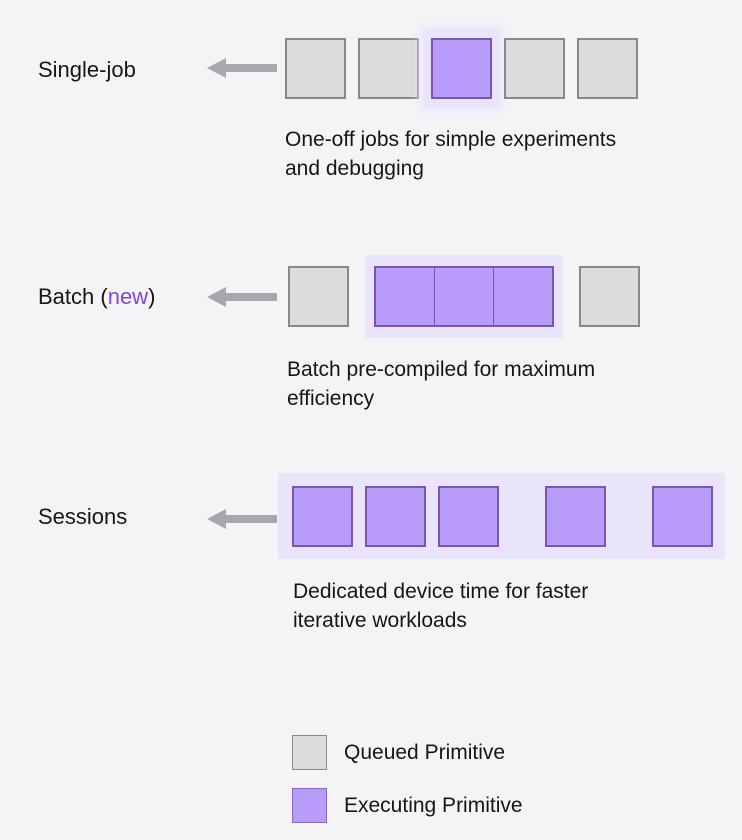  What do you see at coordinates (433, 805) in the screenshot?
I see `legend-label: Executing Primitive` at bounding box center [433, 805].